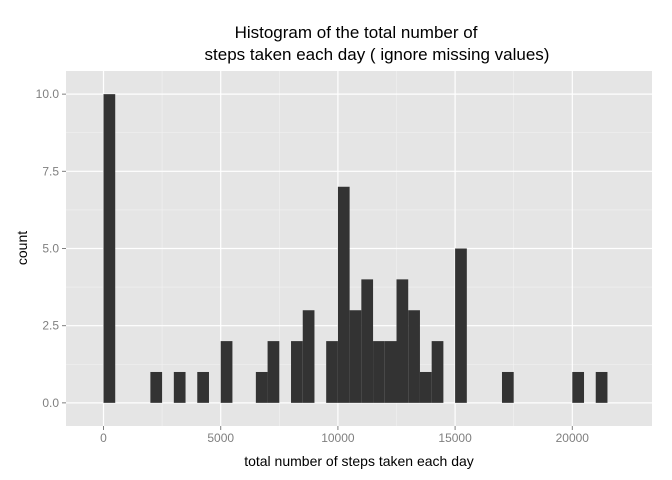 Image resolution: width=672 pixels, height=480 pixels. Describe the element at coordinates (573, 438) in the screenshot. I see `x-tick-label: 20000` at that location.